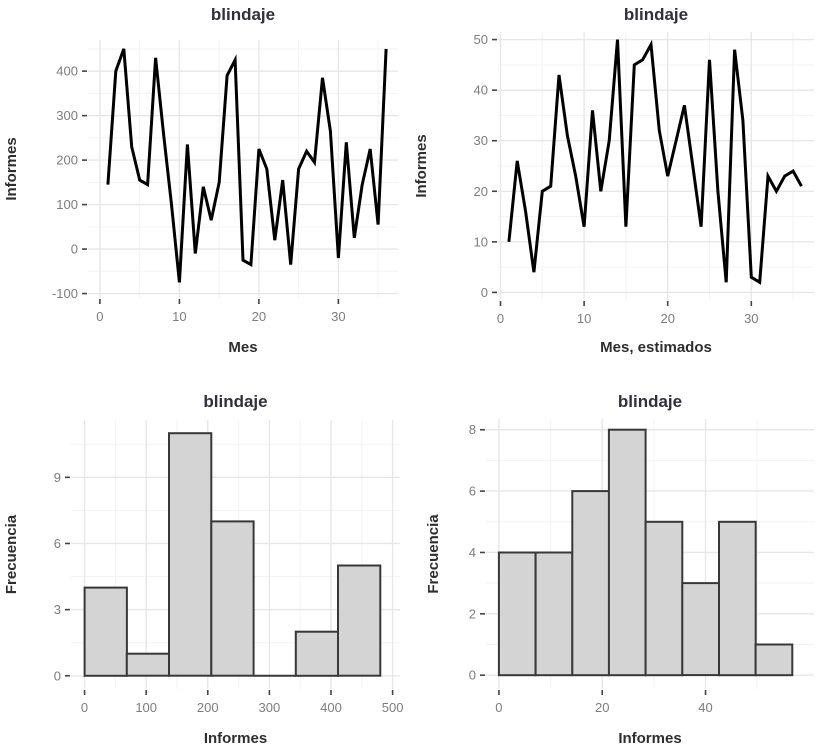  What do you see at coordinates (67, 71) in the screenshot?
I see `y-tick-label: 400` at bounding box center [67, 71].